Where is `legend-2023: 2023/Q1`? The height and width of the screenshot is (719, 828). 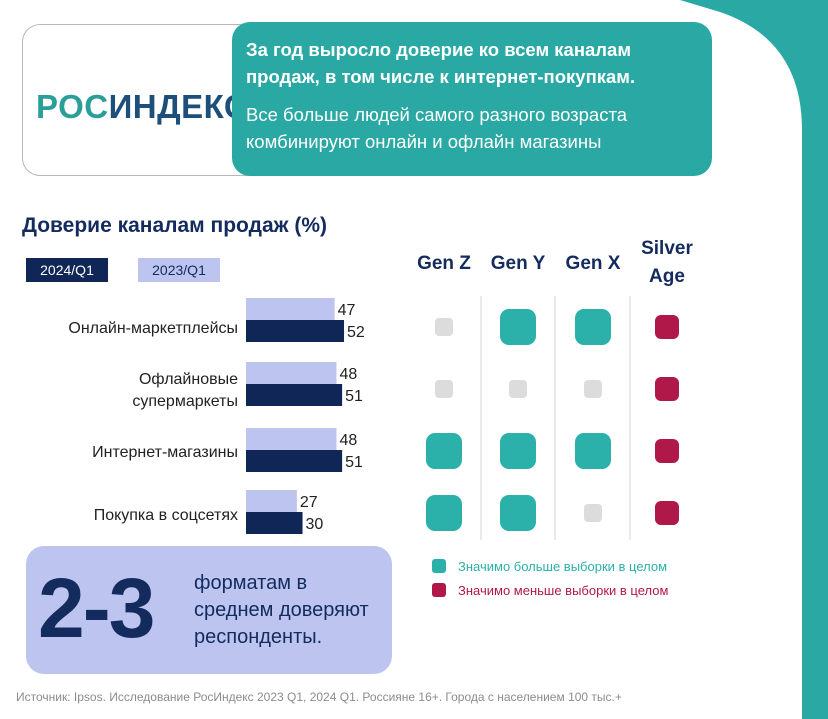
legend-2023: 2023/Q1 is located at coordinates (179, 270).